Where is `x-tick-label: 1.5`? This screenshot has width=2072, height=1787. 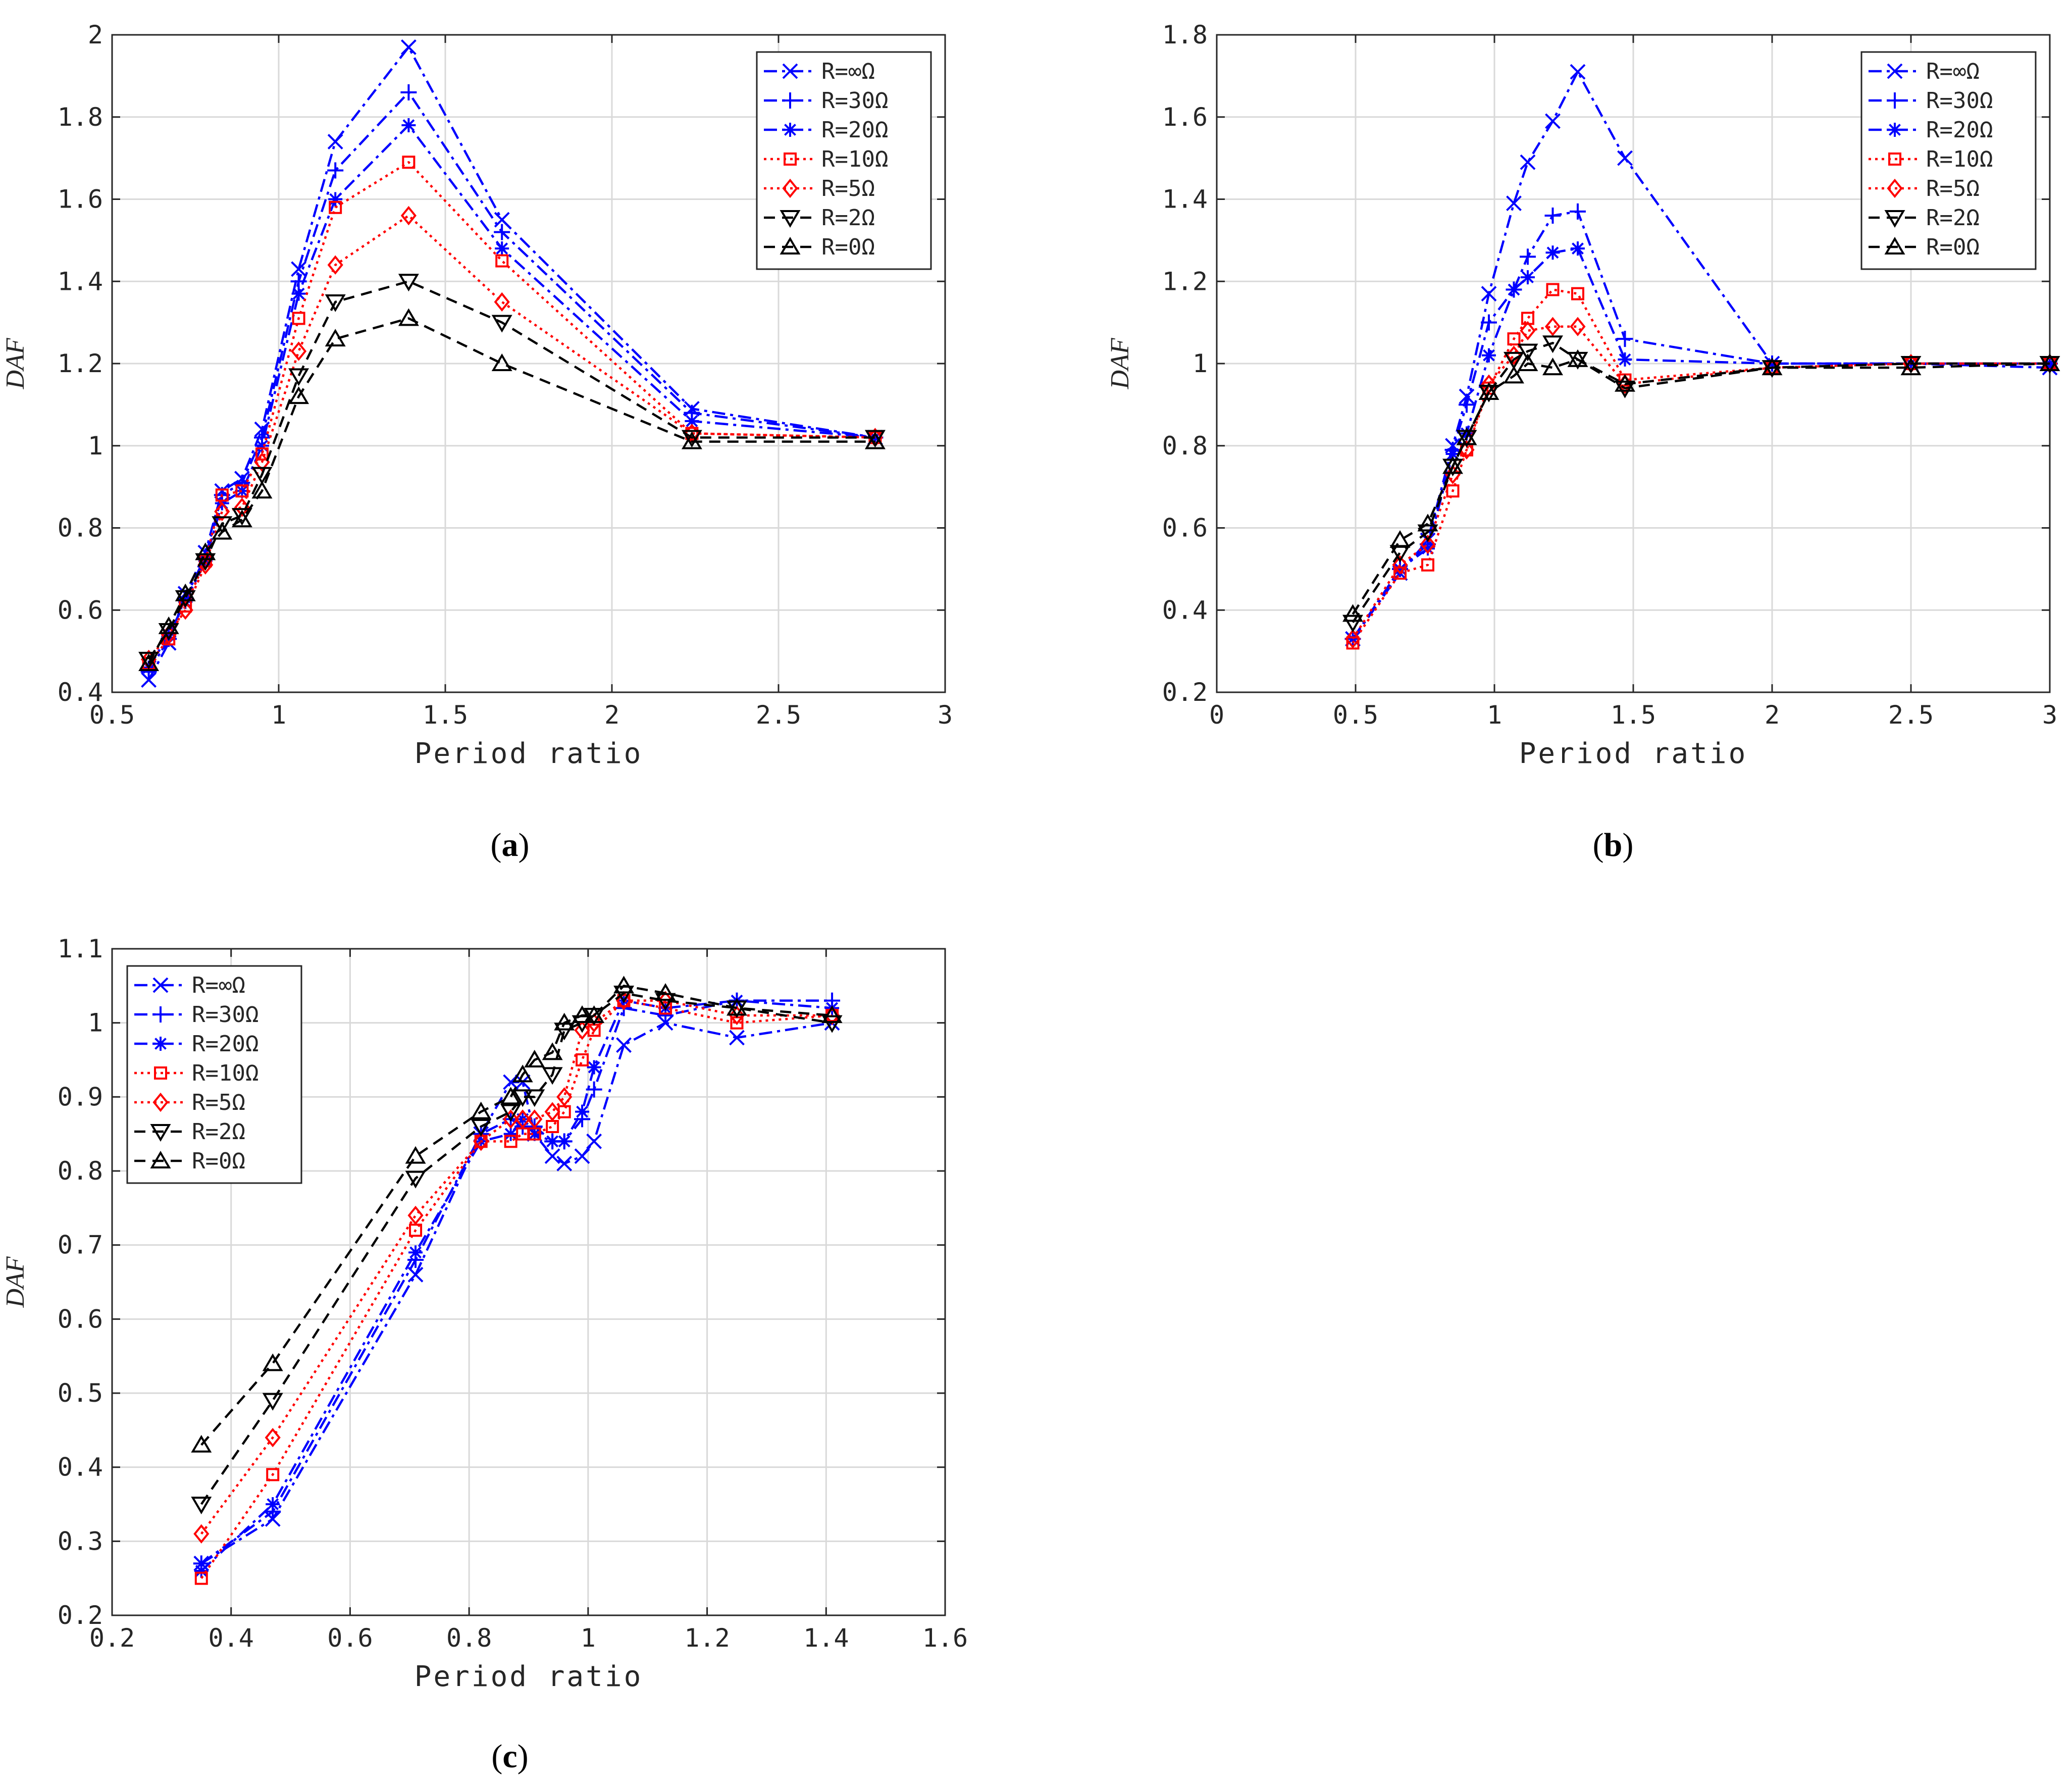 x-tick-label: 1.5 is located at coordinates (445, 715).